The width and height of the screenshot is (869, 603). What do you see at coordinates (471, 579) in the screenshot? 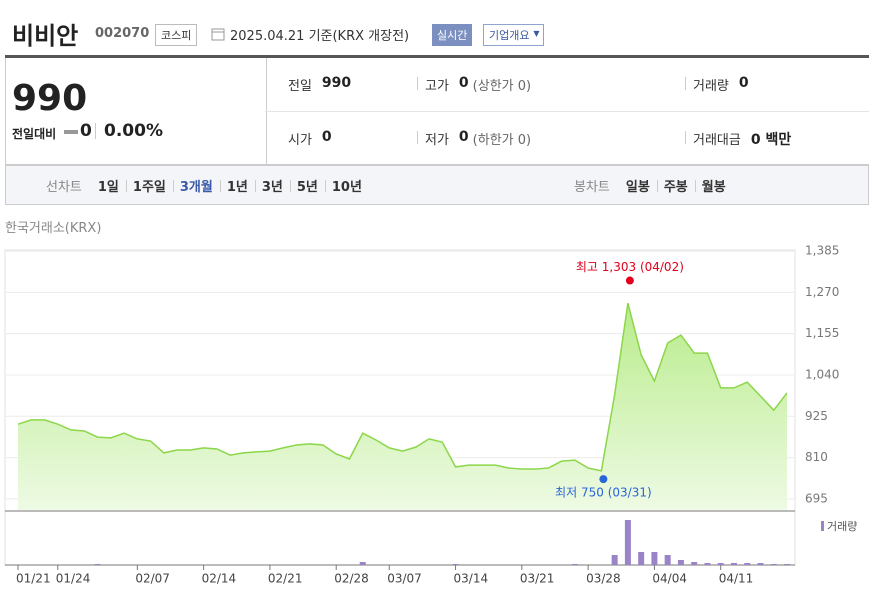
I see `x-tick-label: 03/14` at bounding box center [471, 579].